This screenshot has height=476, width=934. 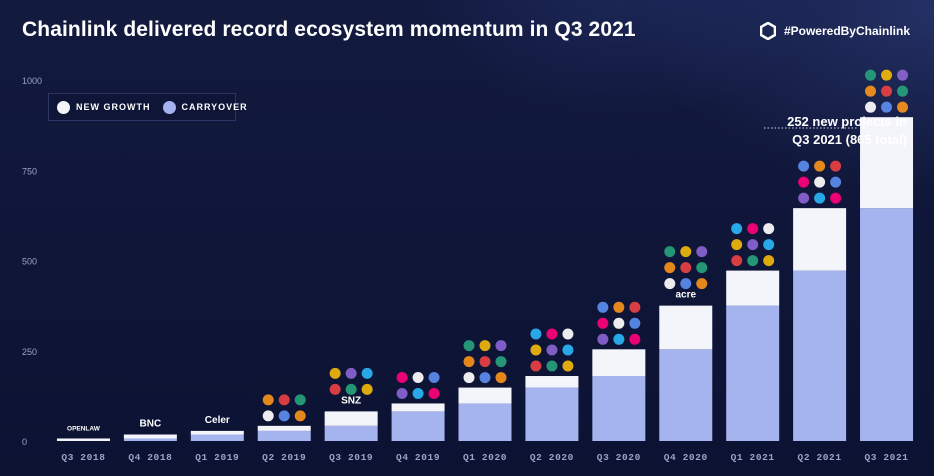 What do you see at coordinates (886, 457) in the screenshot?
I see `x-tick-label: Q3 2021` at bounding box center [886, 457].